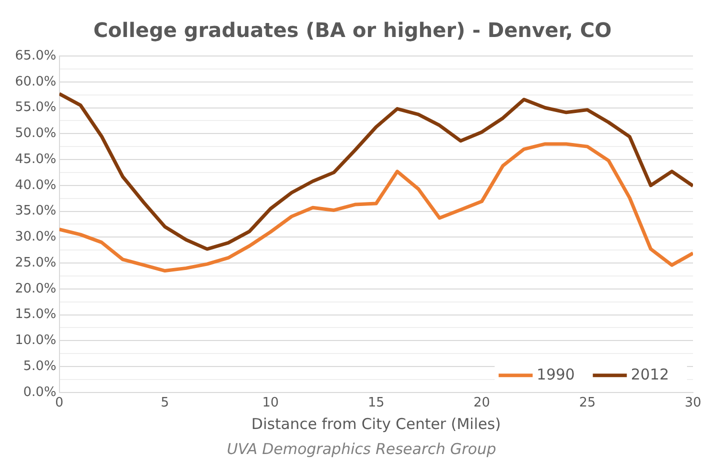 The height and width of the screenshot is (474, 723). I want to click on y-tick-label: 45.0%, so click(35, 159).